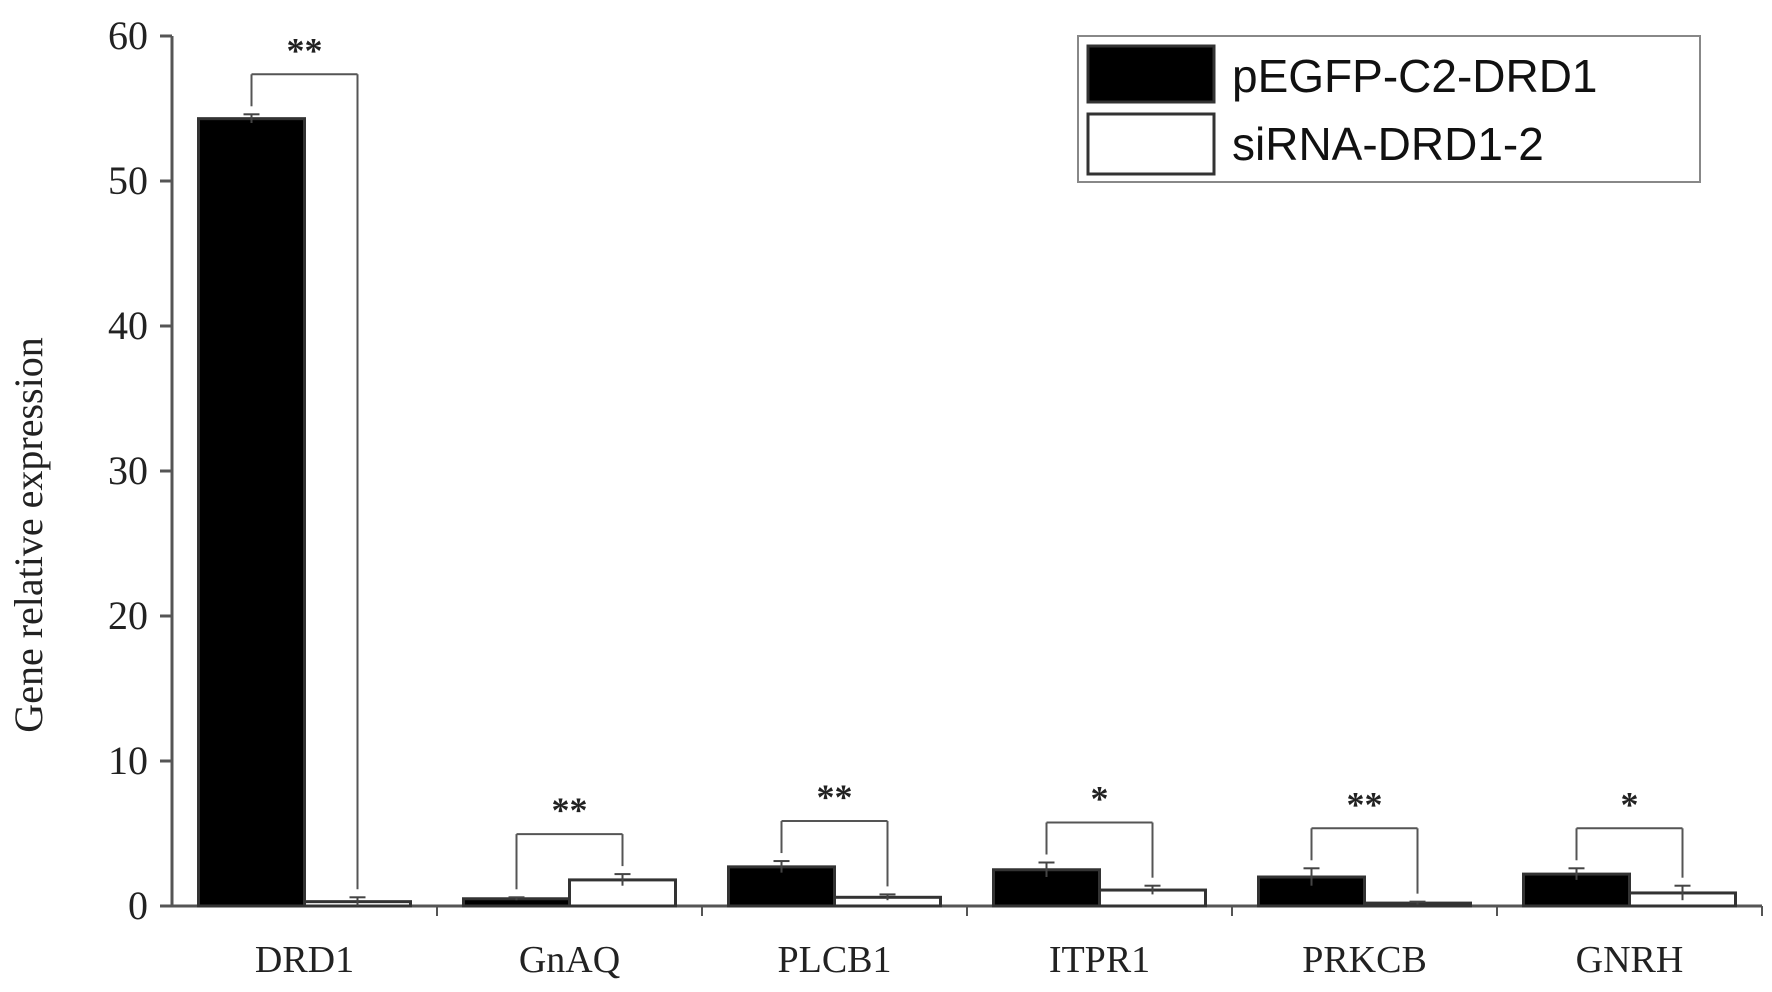 The image size is (1772, 992). What do you see at coordinates (1099, 960) in the screenshot?
I see `x-tick-label: ITPR1` at bounding box center [1099, 960].